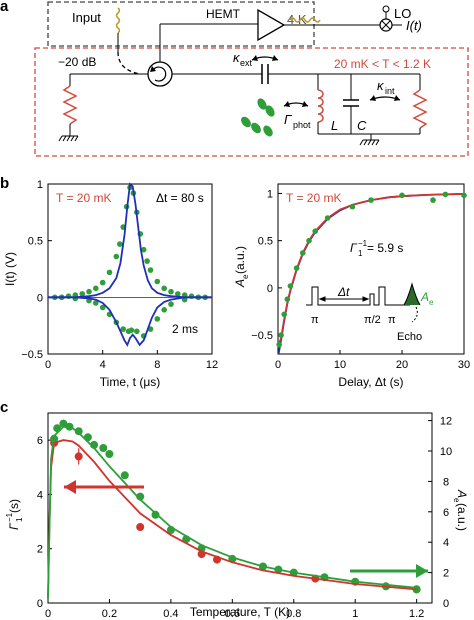 Image resolution: width=474 pixels, height=620 pixels. I want to click on echo-label: Echo, so click(409, 337).